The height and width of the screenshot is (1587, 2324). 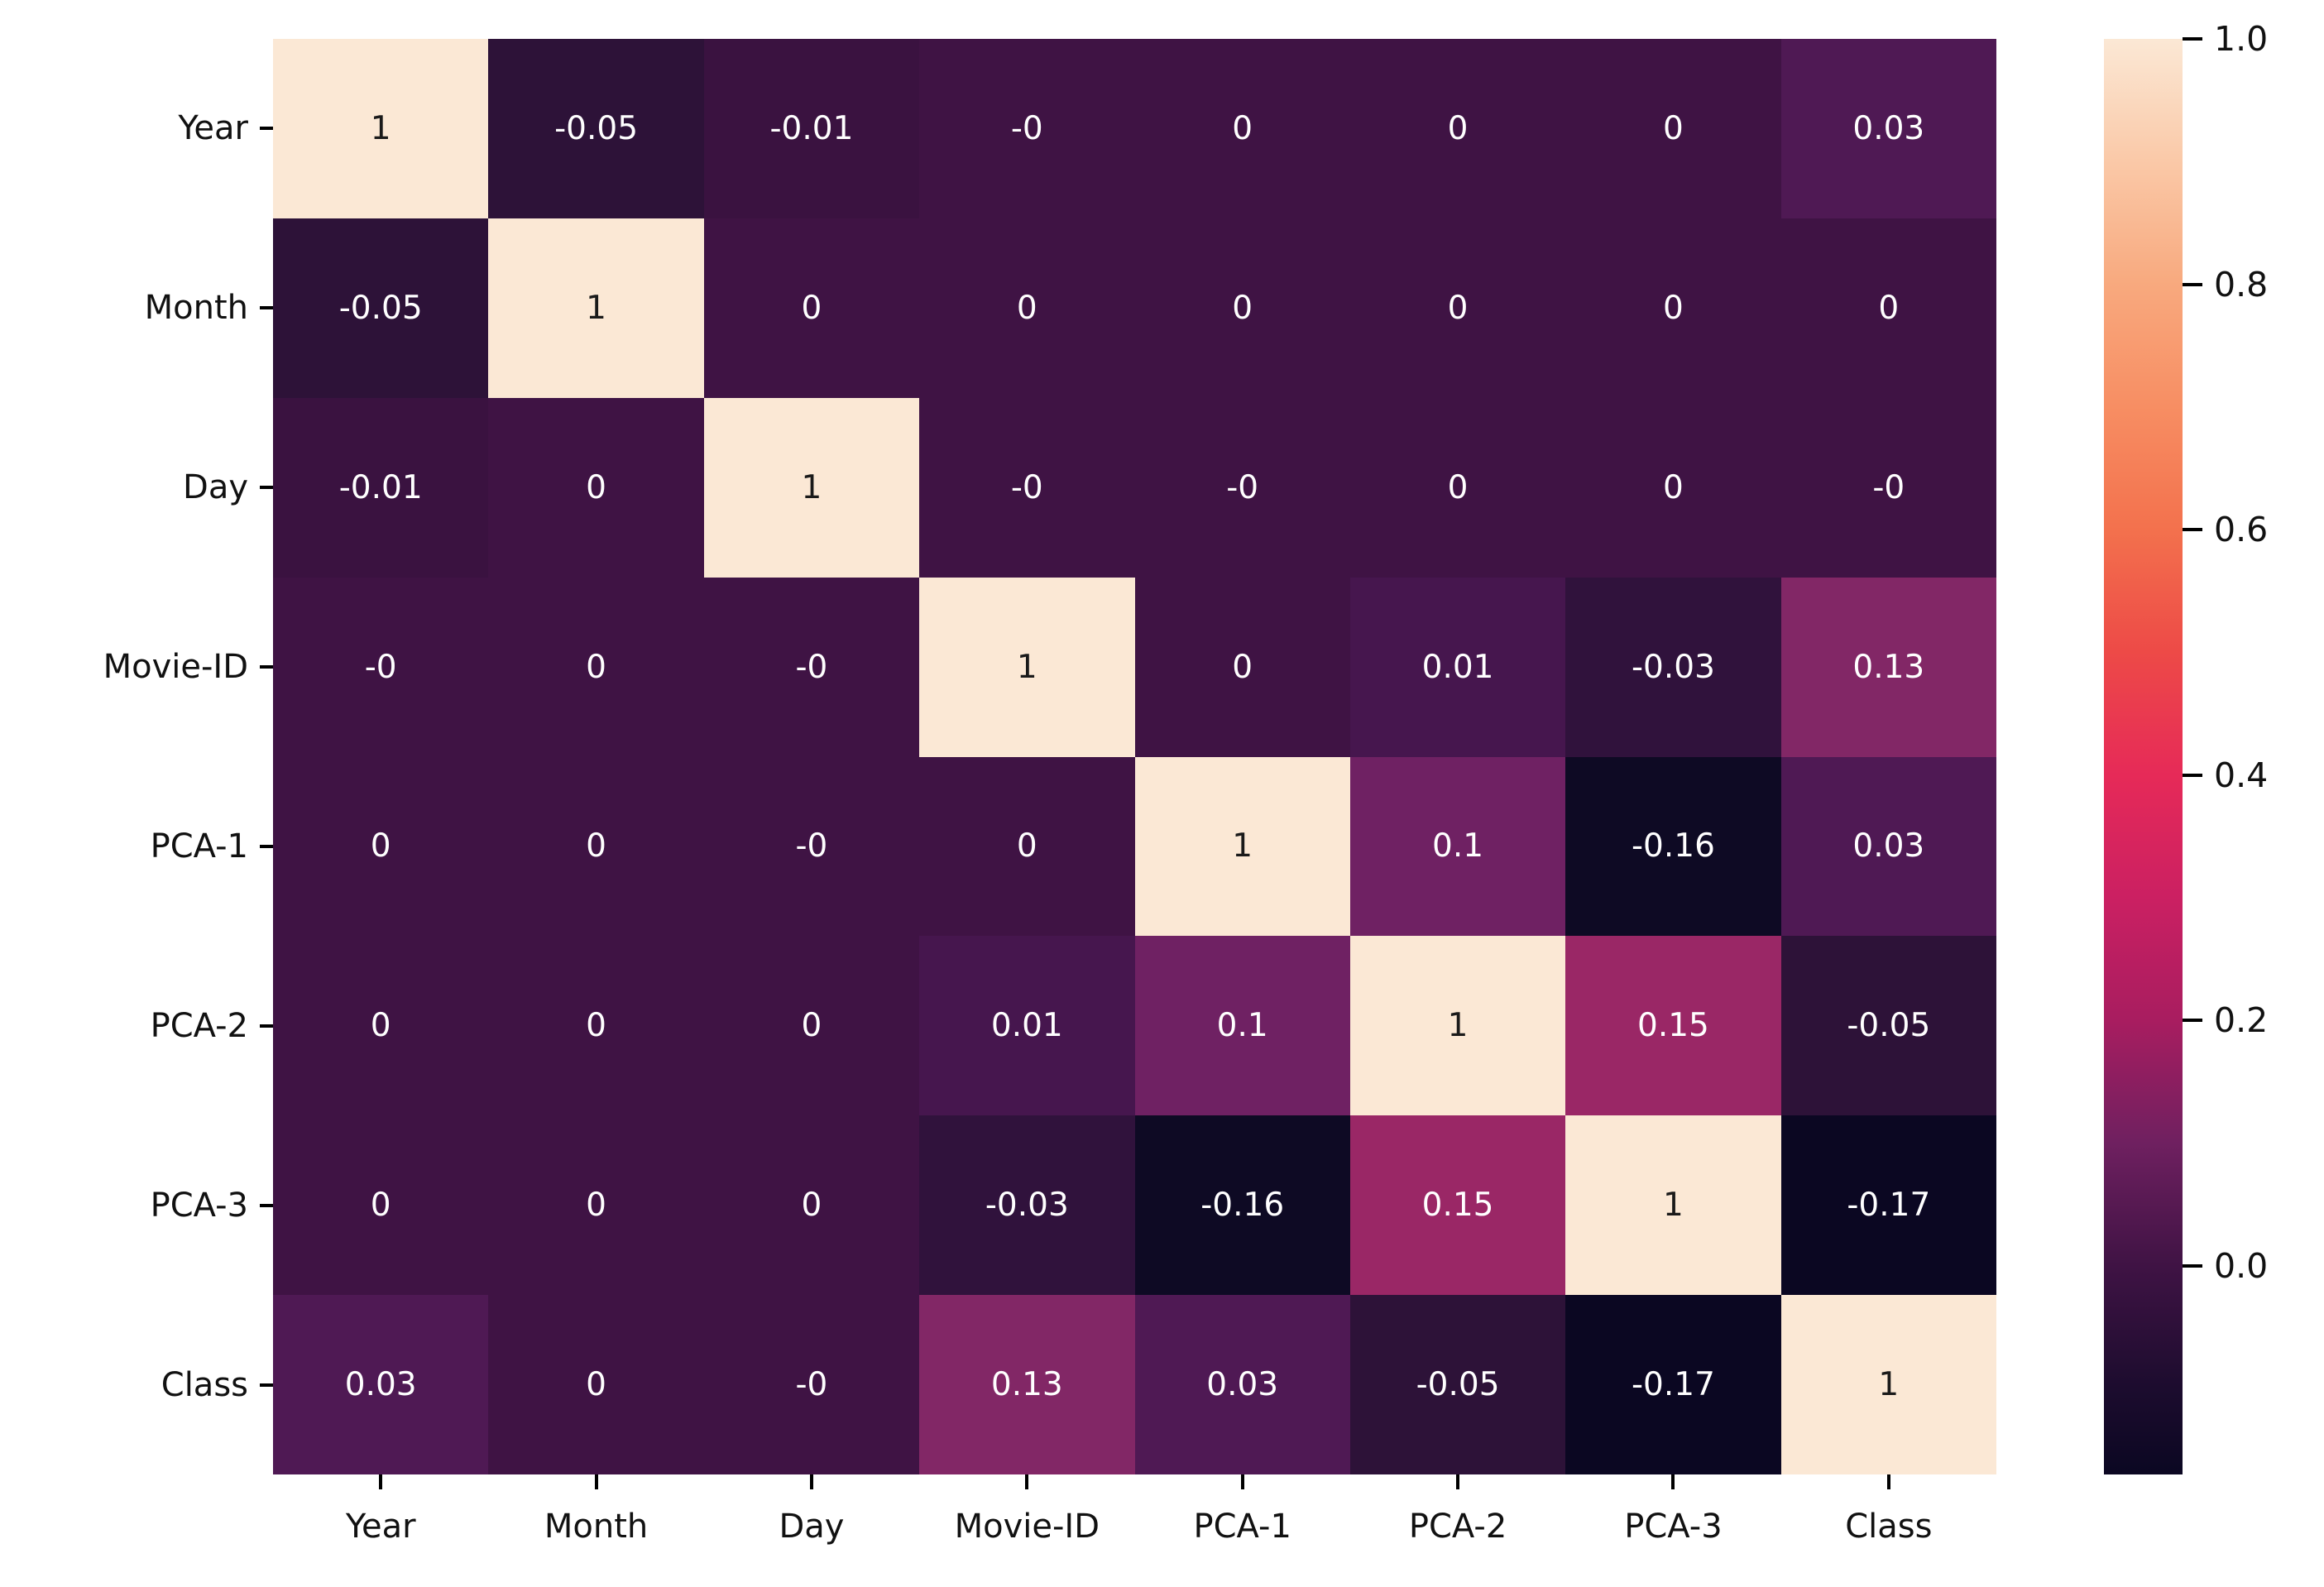 I want to click on x-axis-label: Year, so click(x=380, y=1527).